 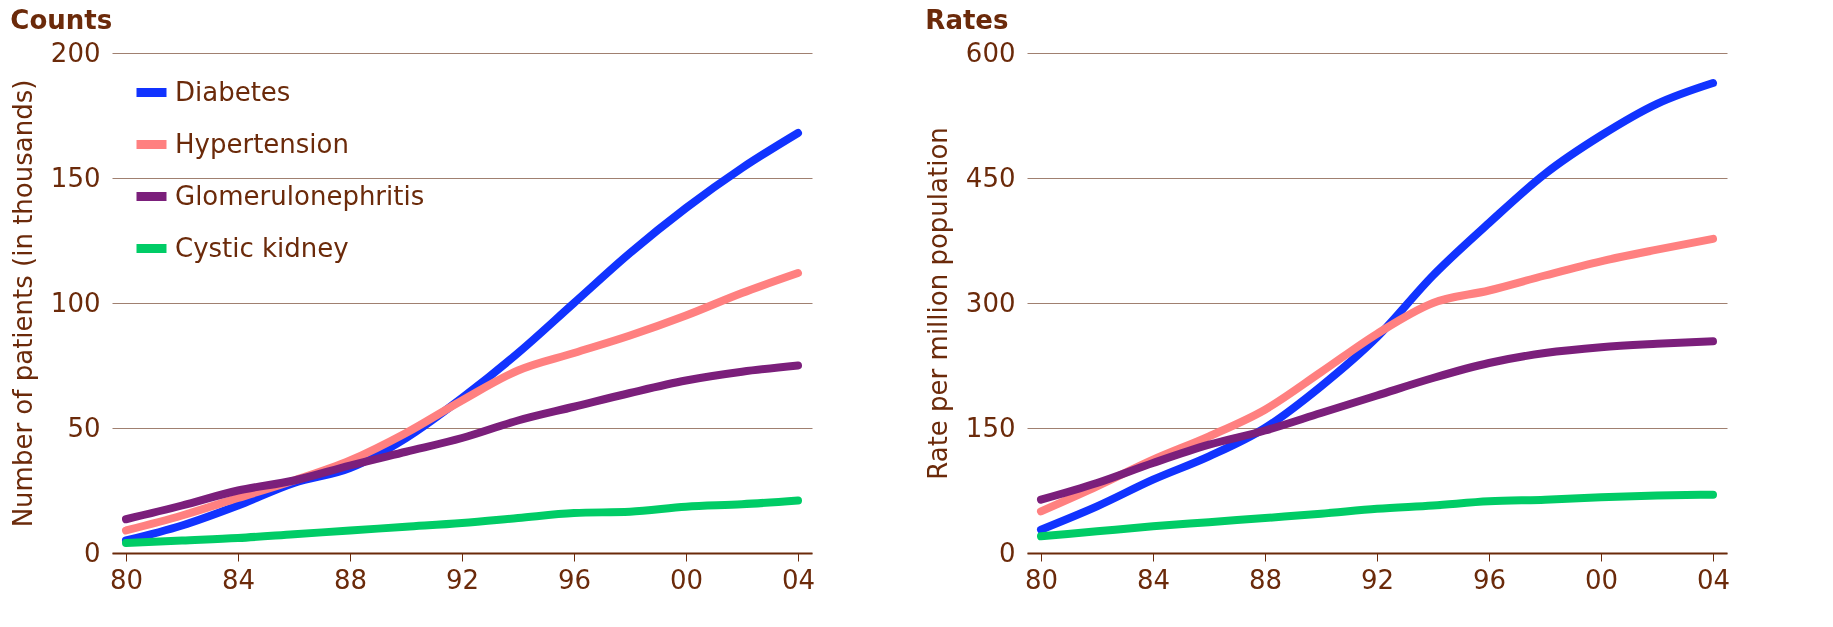 What do you see at coordinates (990, 302) in the screenshot?
I see `y-tick-label: 300` at bounding box center [990, 302].